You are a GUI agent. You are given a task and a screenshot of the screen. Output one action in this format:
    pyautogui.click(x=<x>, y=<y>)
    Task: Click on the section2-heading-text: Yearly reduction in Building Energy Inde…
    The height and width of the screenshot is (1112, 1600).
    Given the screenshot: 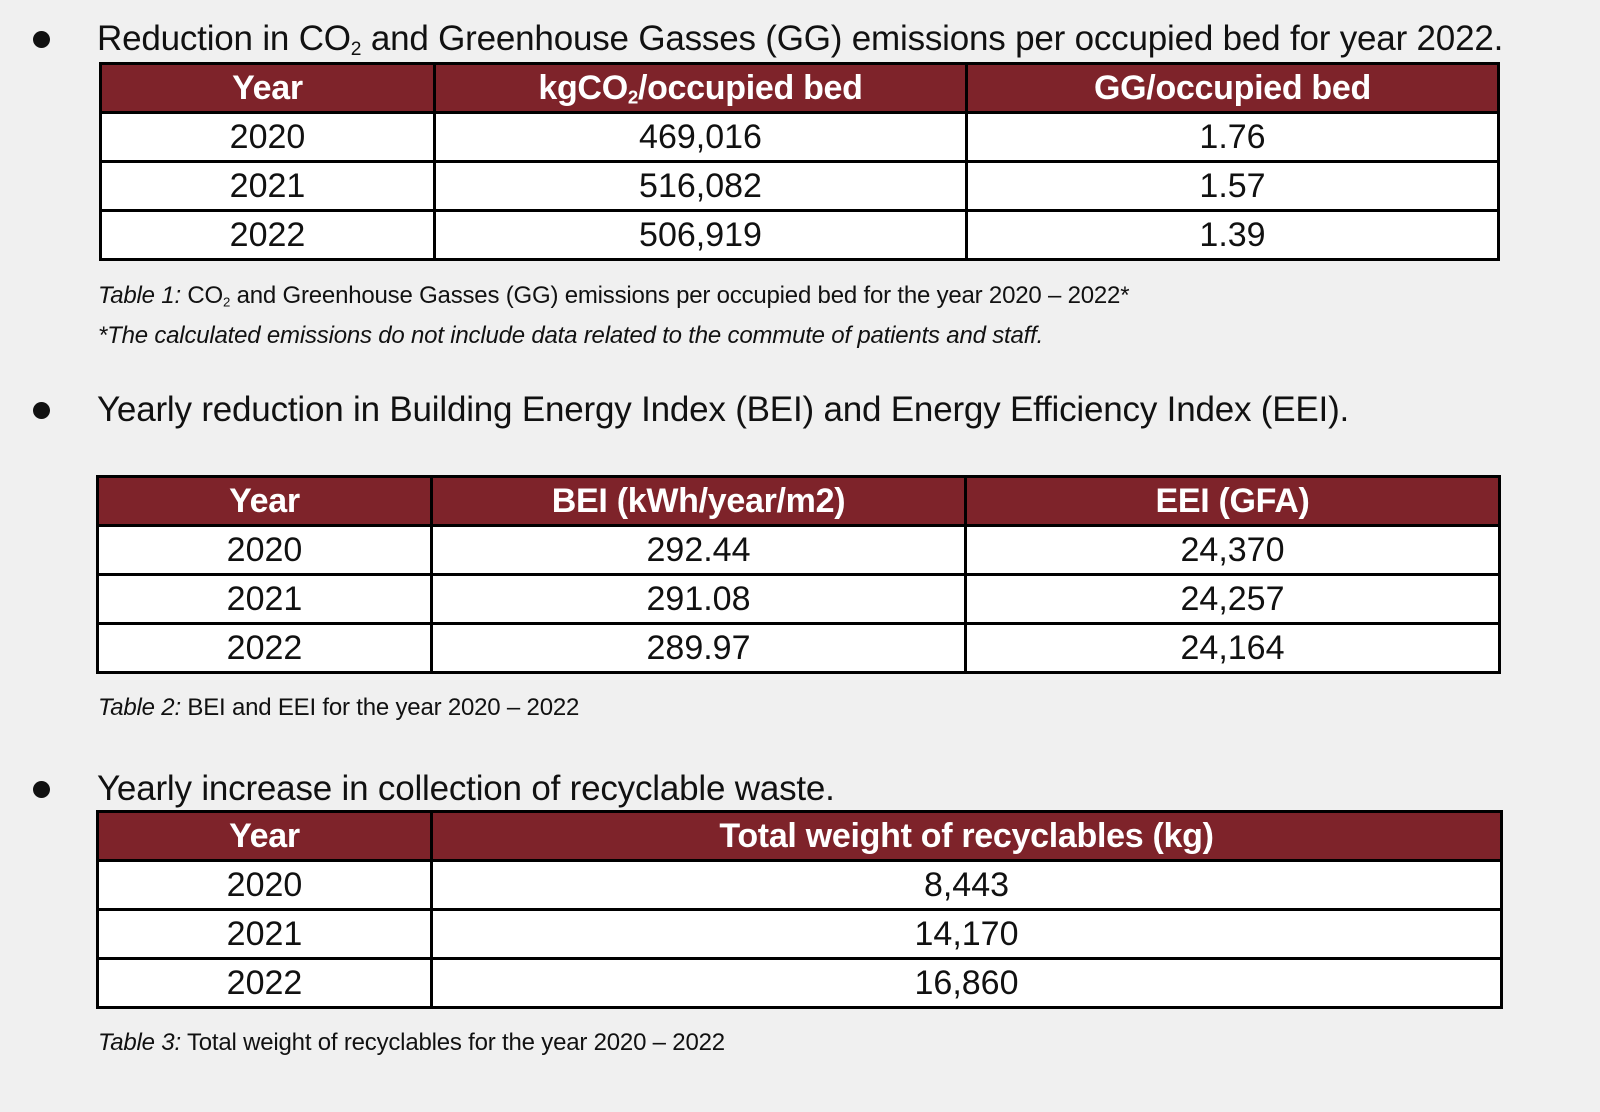 What is the action you would take?
    pyautogui.click(x=723, y=409)
    